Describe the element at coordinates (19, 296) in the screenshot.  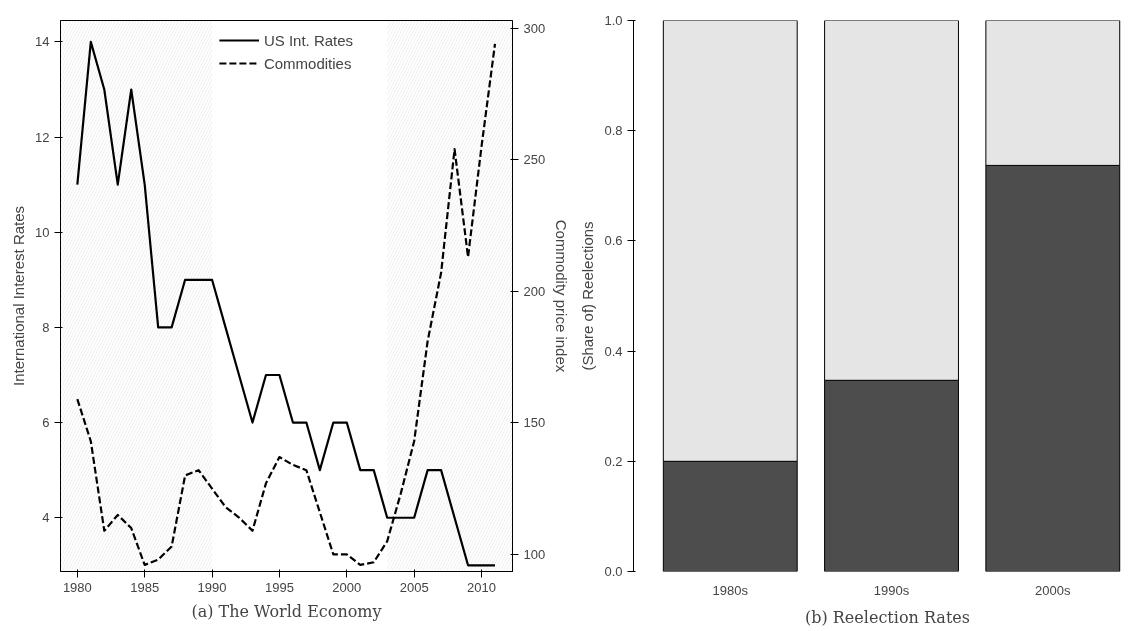
I see `y-axis-title: International Interest Rates` at that location.